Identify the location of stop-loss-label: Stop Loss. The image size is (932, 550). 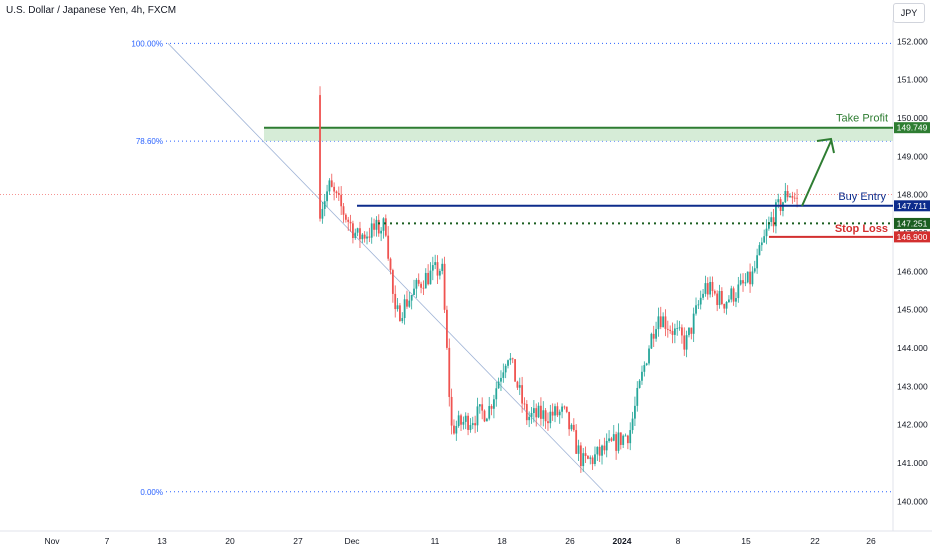
(861, 229).